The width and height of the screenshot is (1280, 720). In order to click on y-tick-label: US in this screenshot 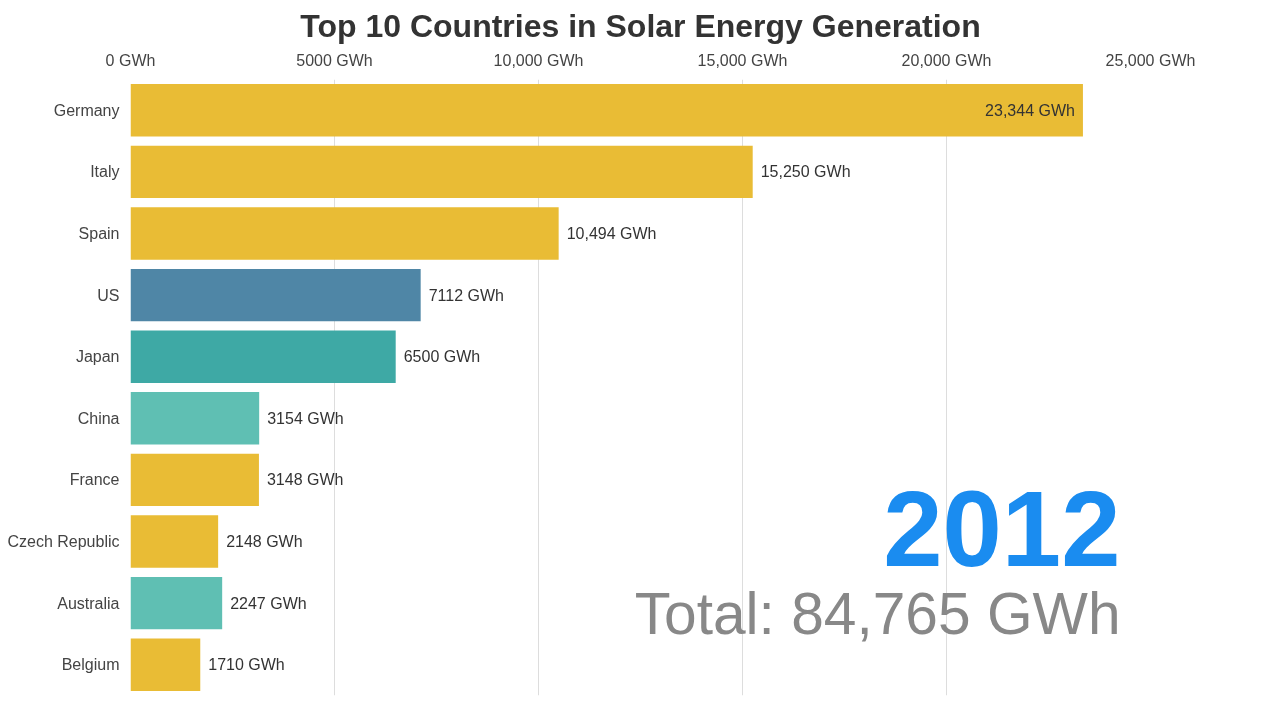, I will do `click(108, 295)`.